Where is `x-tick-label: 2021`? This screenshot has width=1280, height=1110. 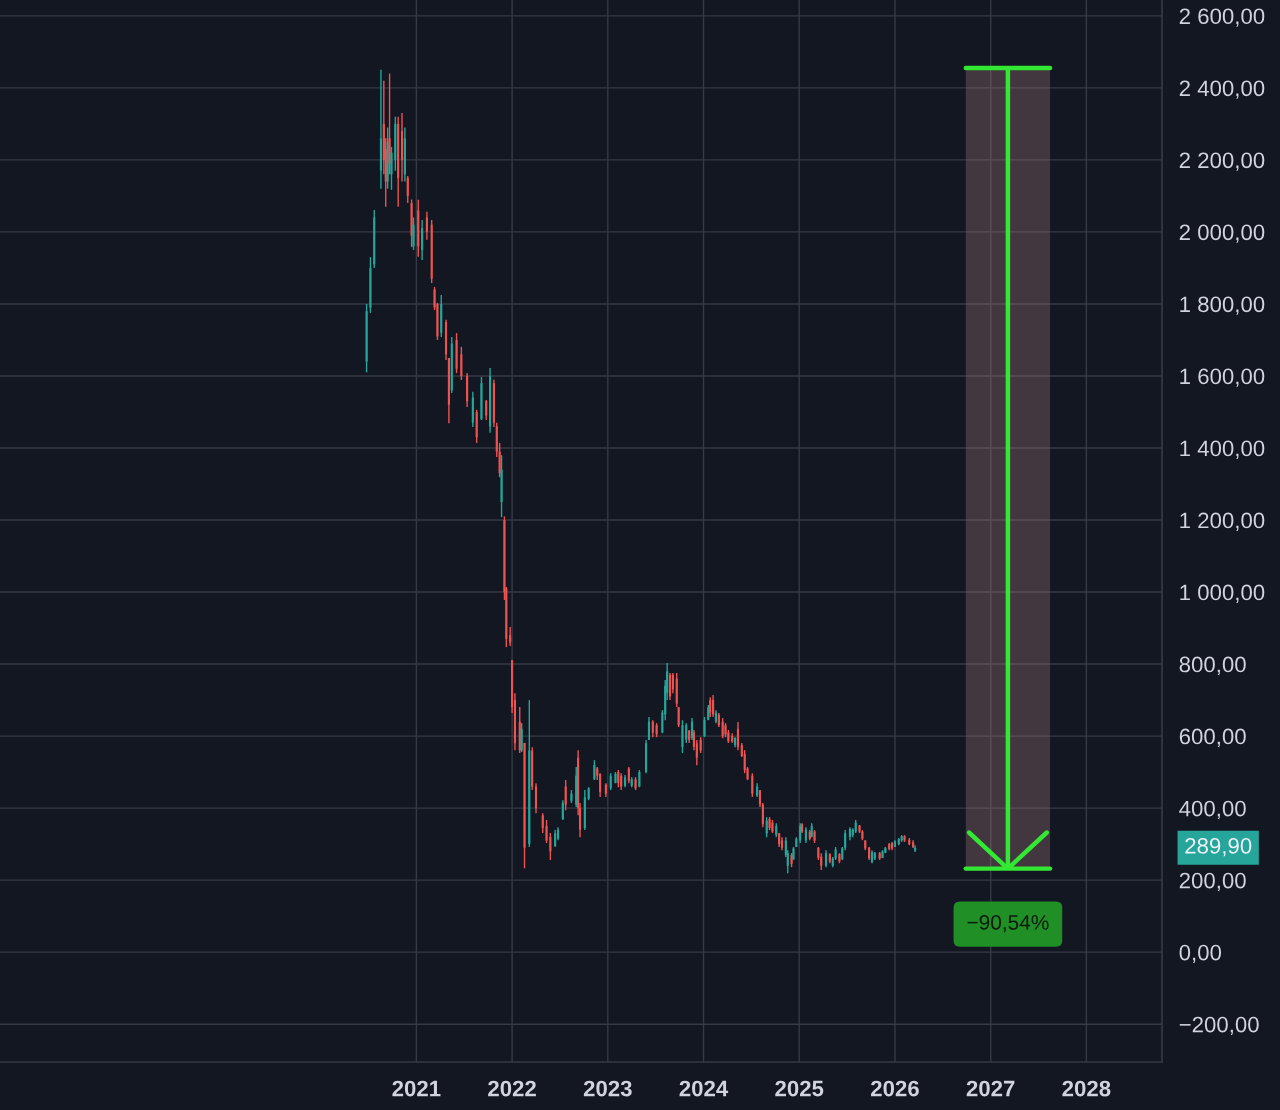 x-tick-label: 2021 is located at coordinates (416, 1088).